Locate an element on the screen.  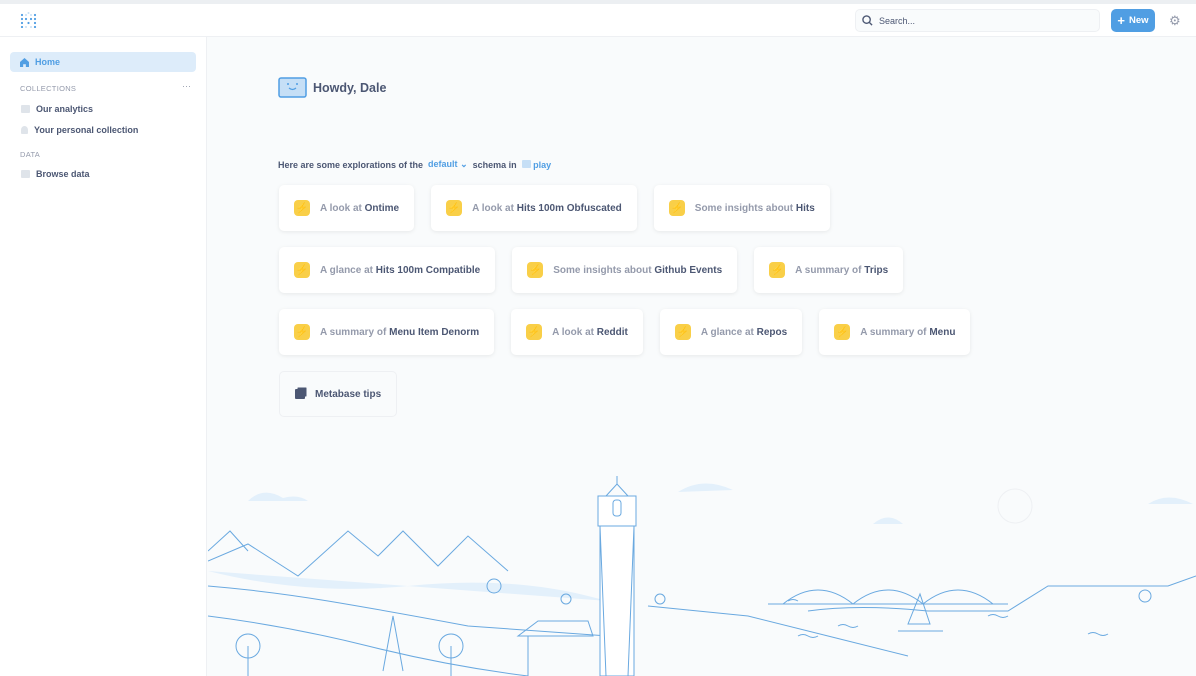
sidebar-item-our-analytics: Our analytics is located at coordinates (57, 109).